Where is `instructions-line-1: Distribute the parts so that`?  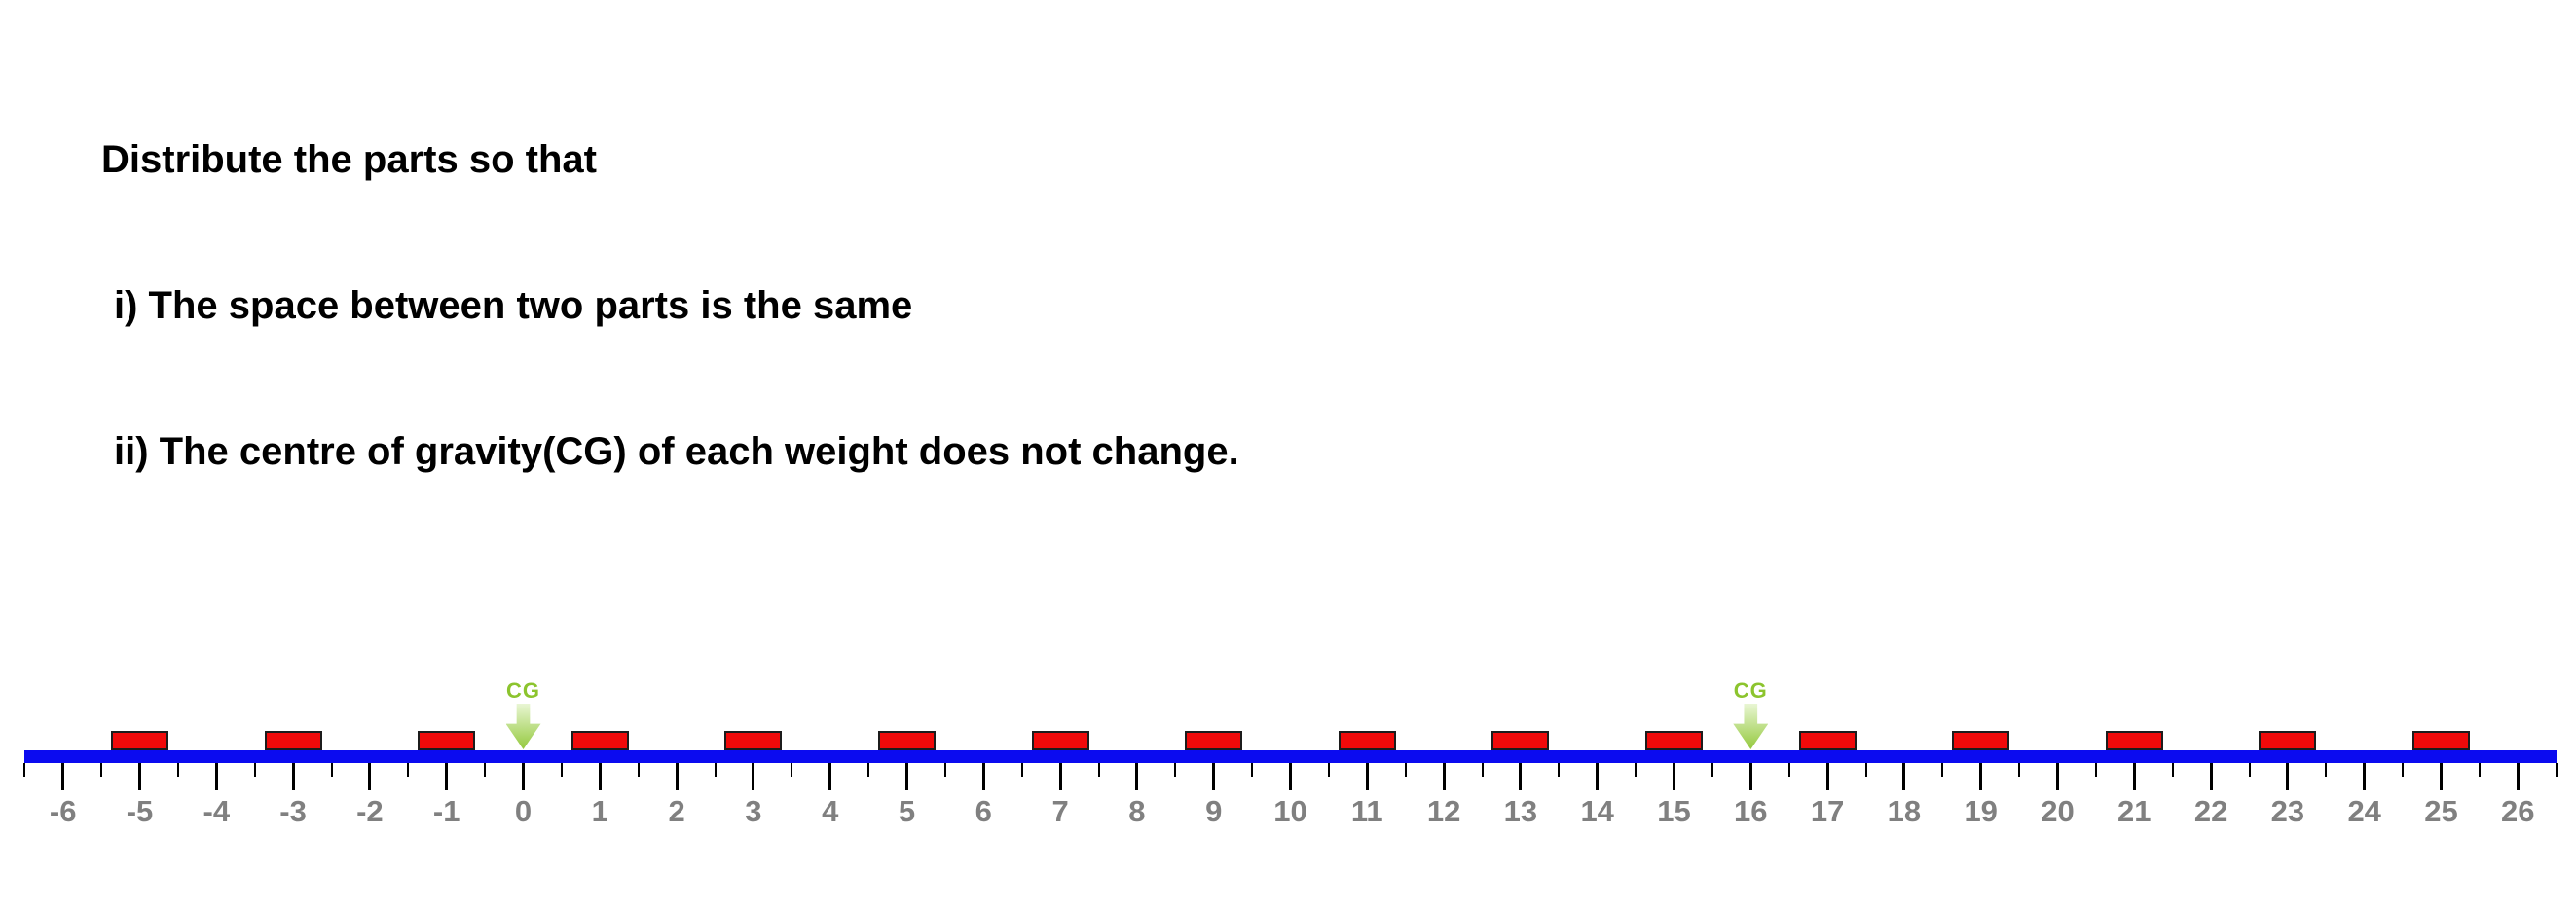 instructions-line-1: Distribute the parts so that is located at coordinates (349, 159).